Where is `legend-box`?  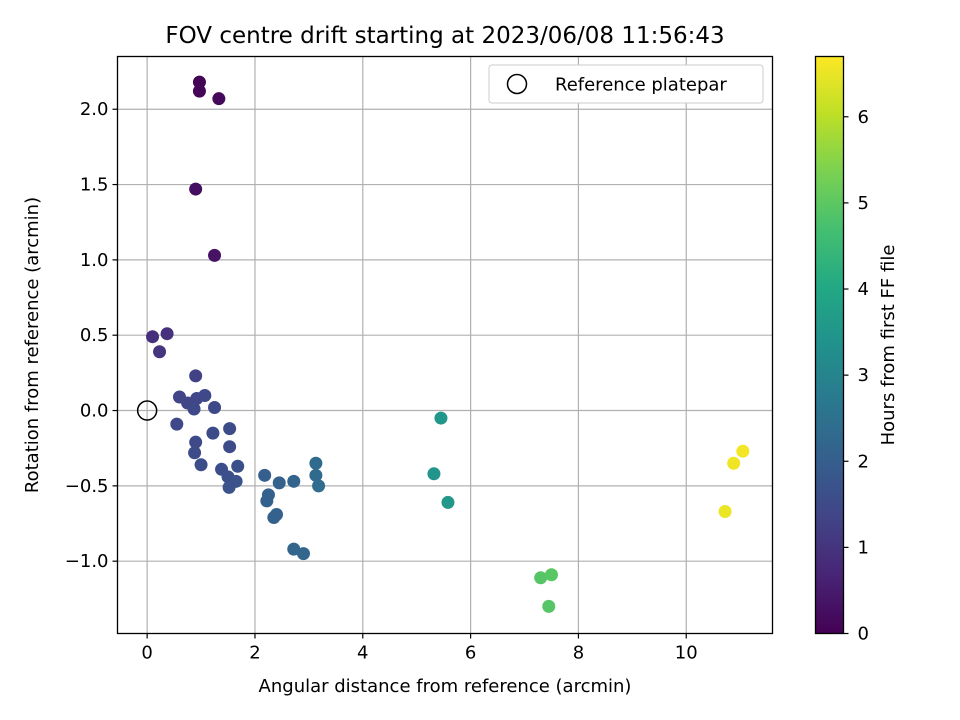
legend-box is located at coordinates (626, 84).